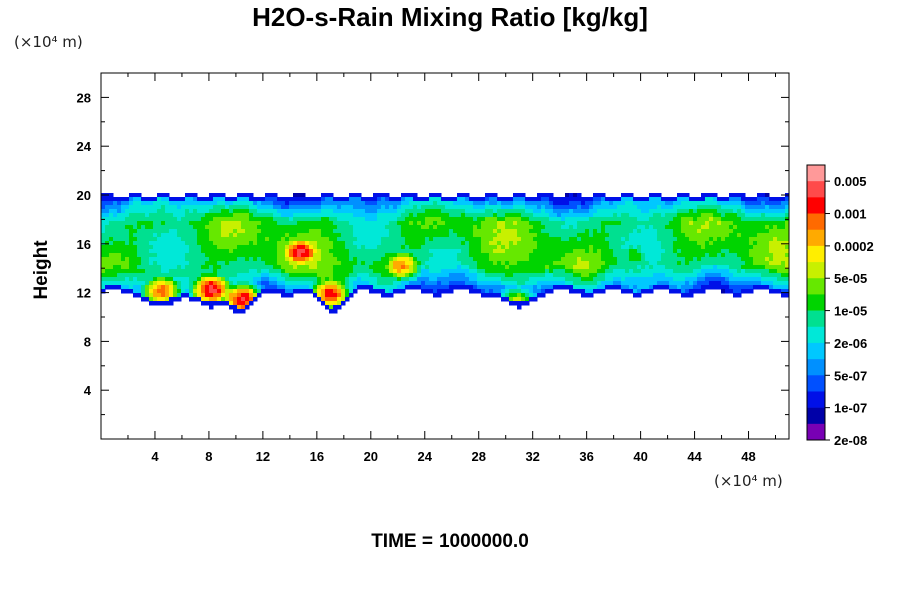 This screenshot has width=900, height=600. I want to click on x-tick-label: 48, so click(748, 456).